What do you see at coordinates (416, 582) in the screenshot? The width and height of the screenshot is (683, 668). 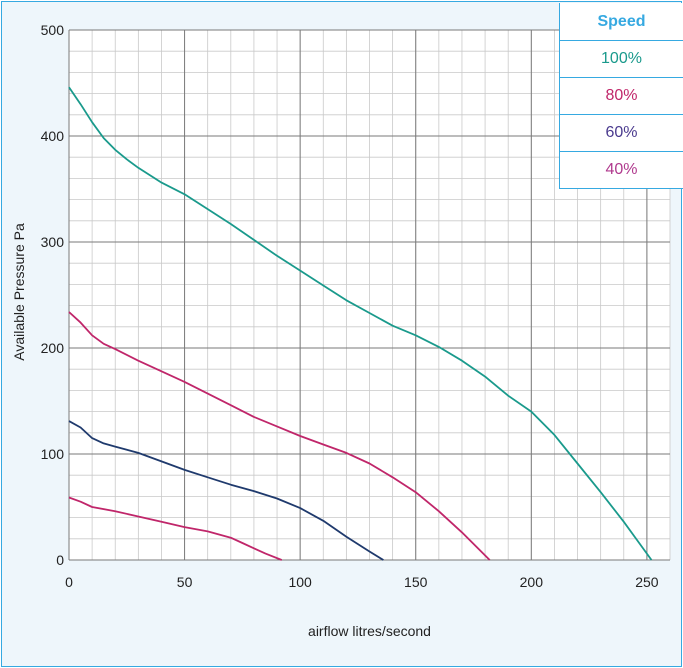 I see `x-tick-label: 150` at bounding box center [416, 582].